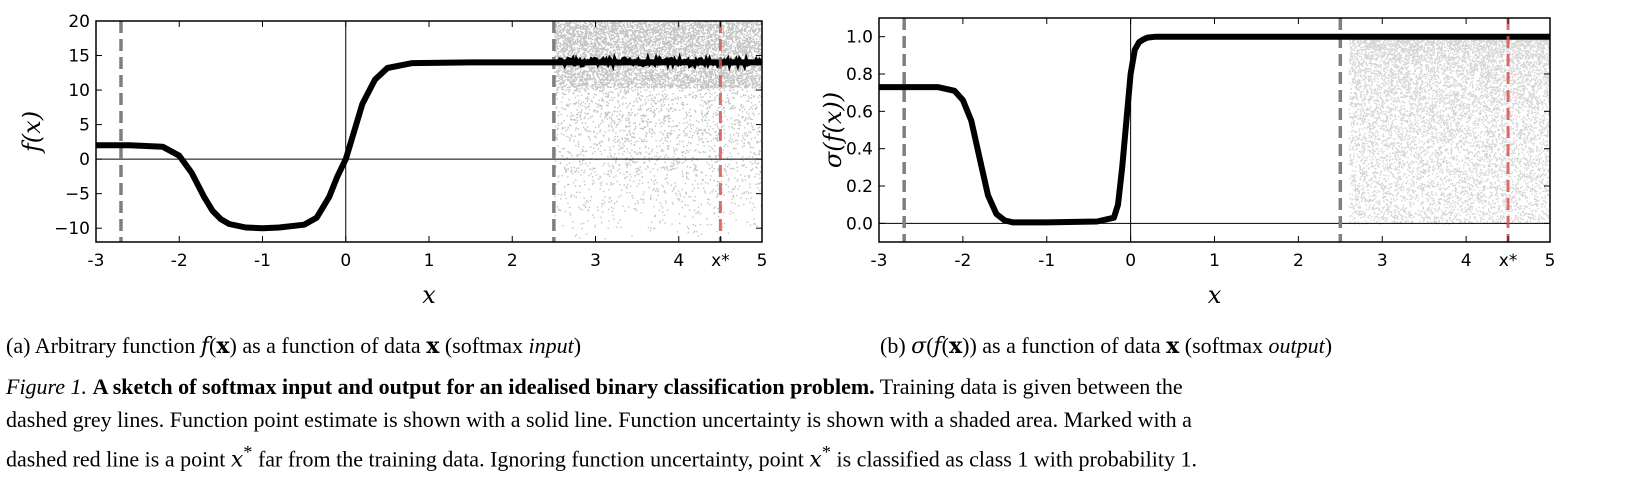 The height and width of the screenshot is (494, 1626). I want to click on ytick-label-1: 0.2, so click(859, 187).